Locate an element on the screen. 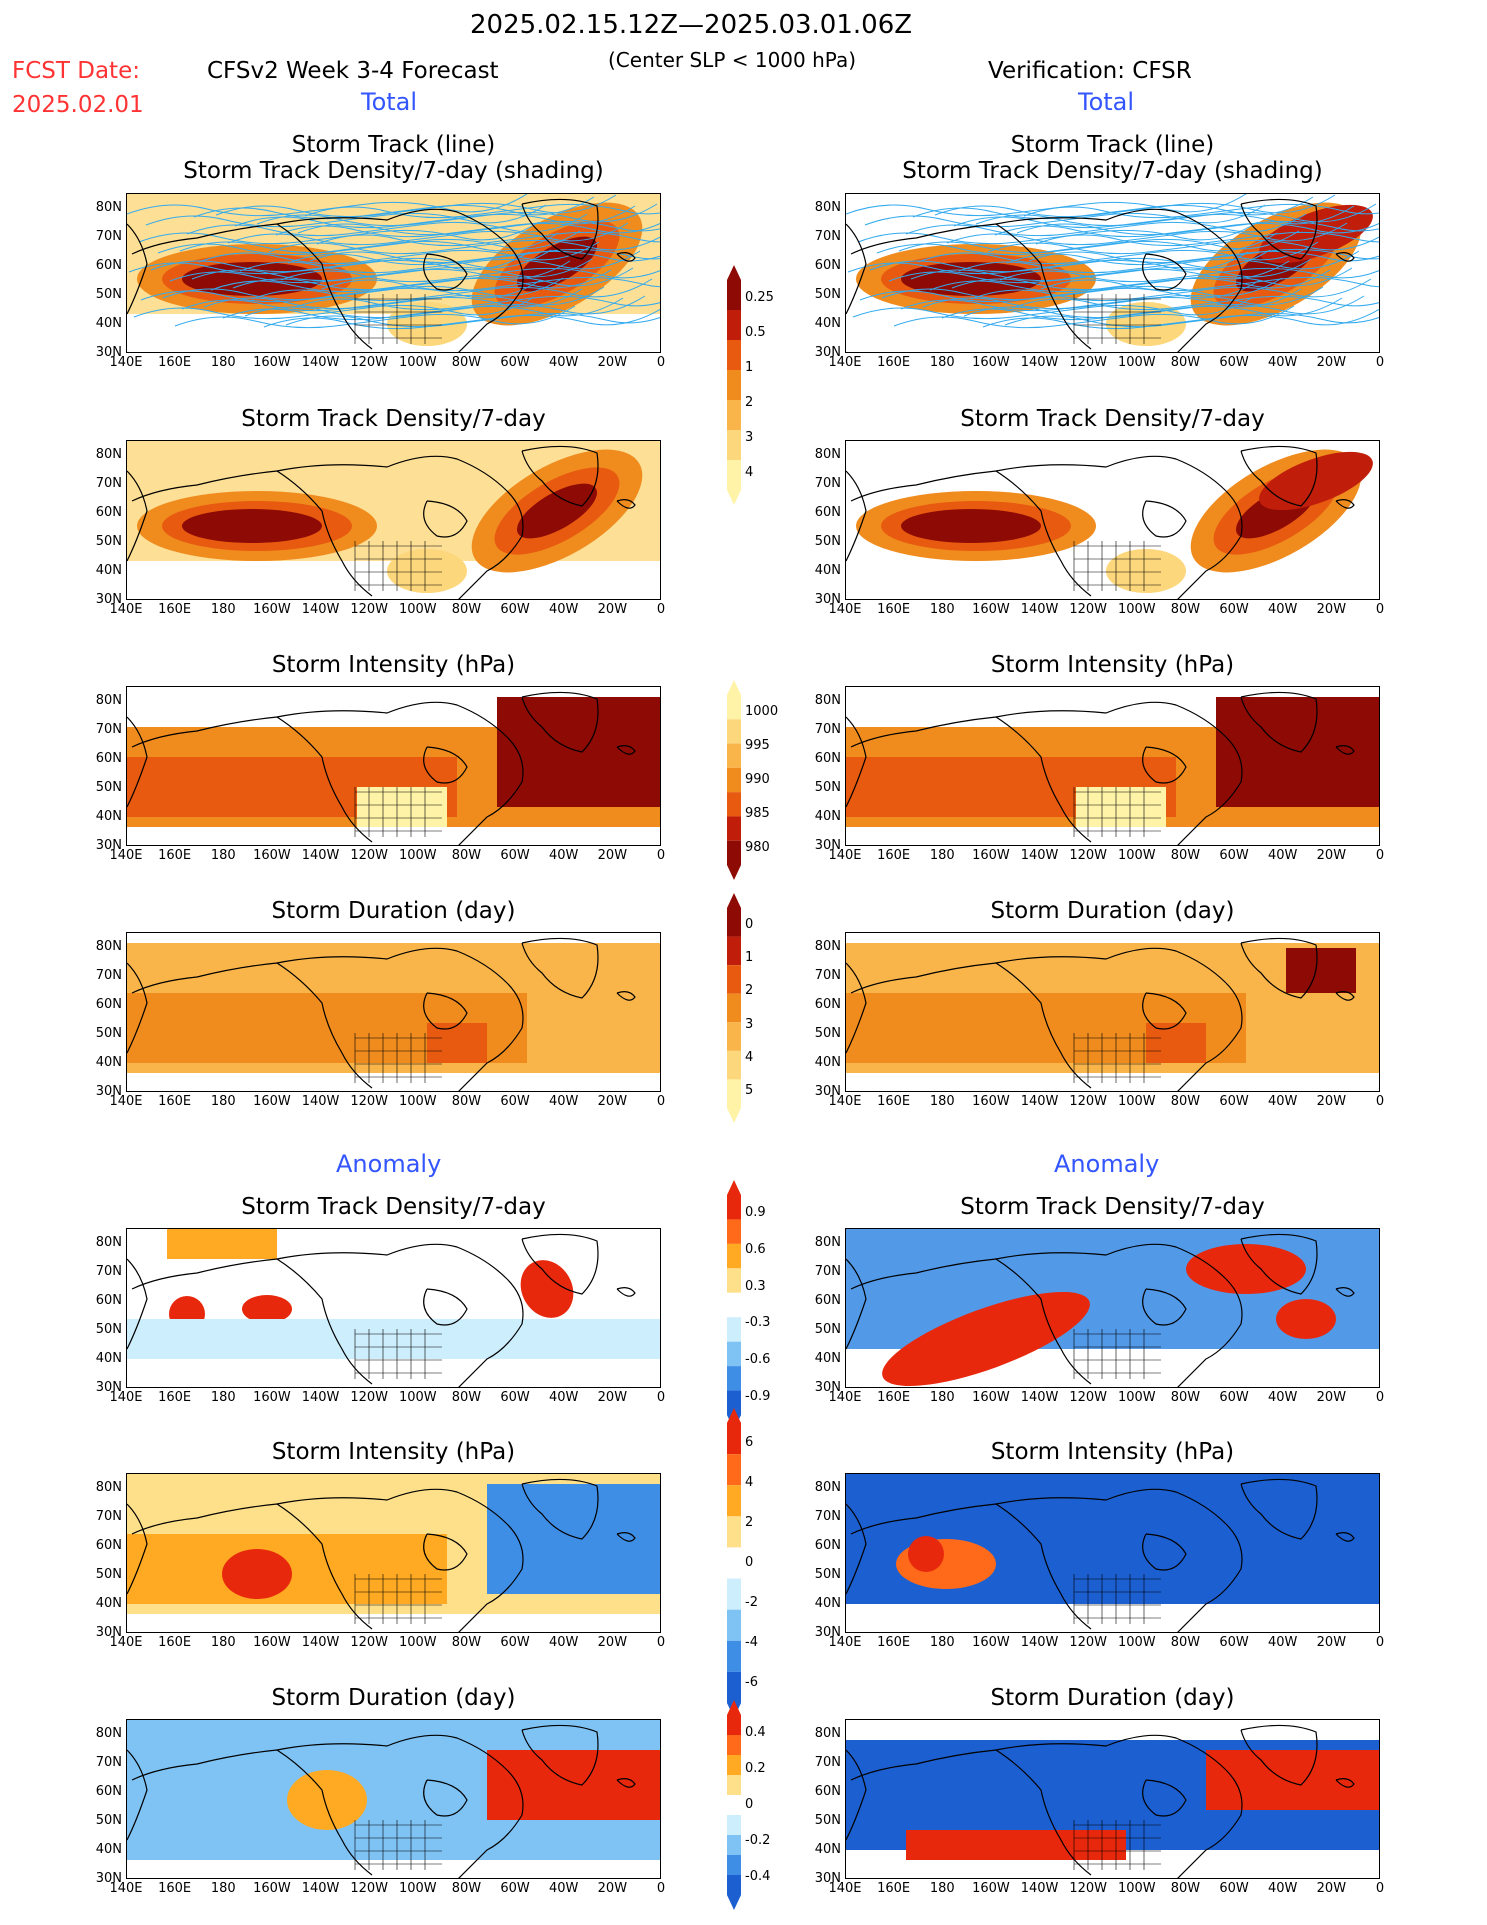  lat-label: 80N is located at coordinates (827, 1487).